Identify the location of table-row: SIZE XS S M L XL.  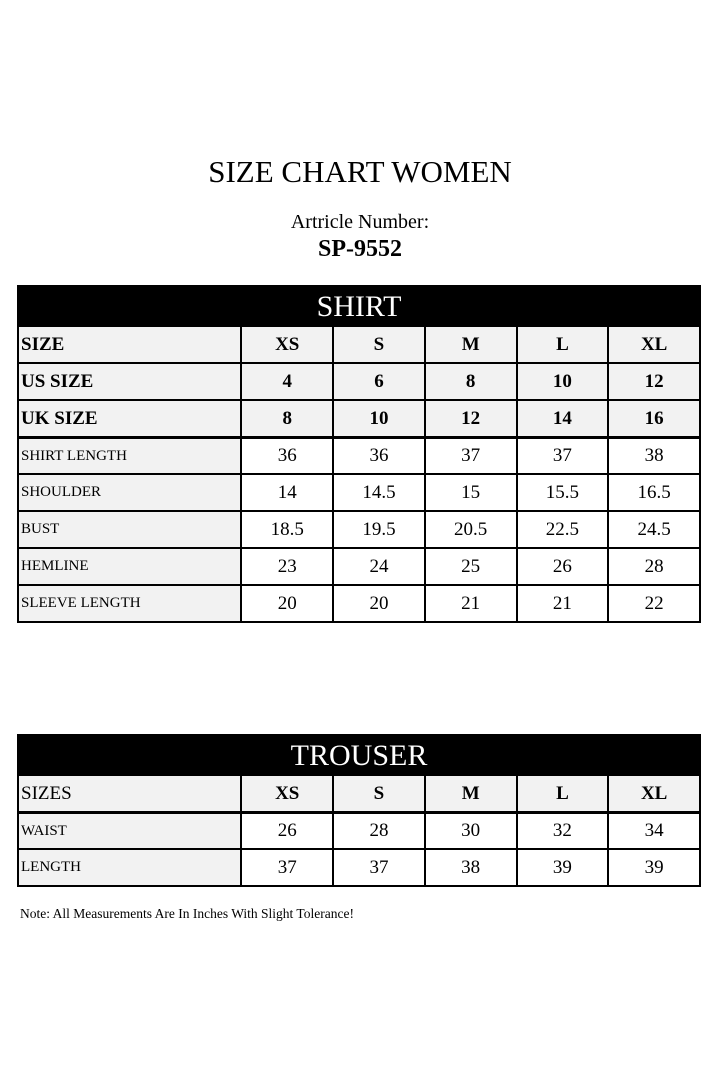
(359, 343).